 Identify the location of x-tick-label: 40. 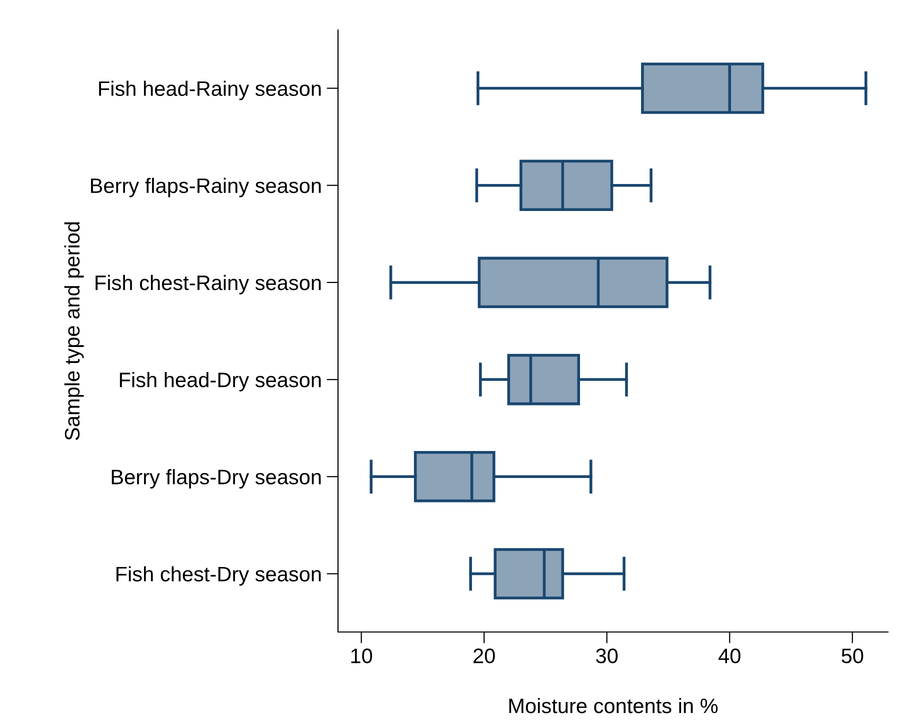
(729, 656).